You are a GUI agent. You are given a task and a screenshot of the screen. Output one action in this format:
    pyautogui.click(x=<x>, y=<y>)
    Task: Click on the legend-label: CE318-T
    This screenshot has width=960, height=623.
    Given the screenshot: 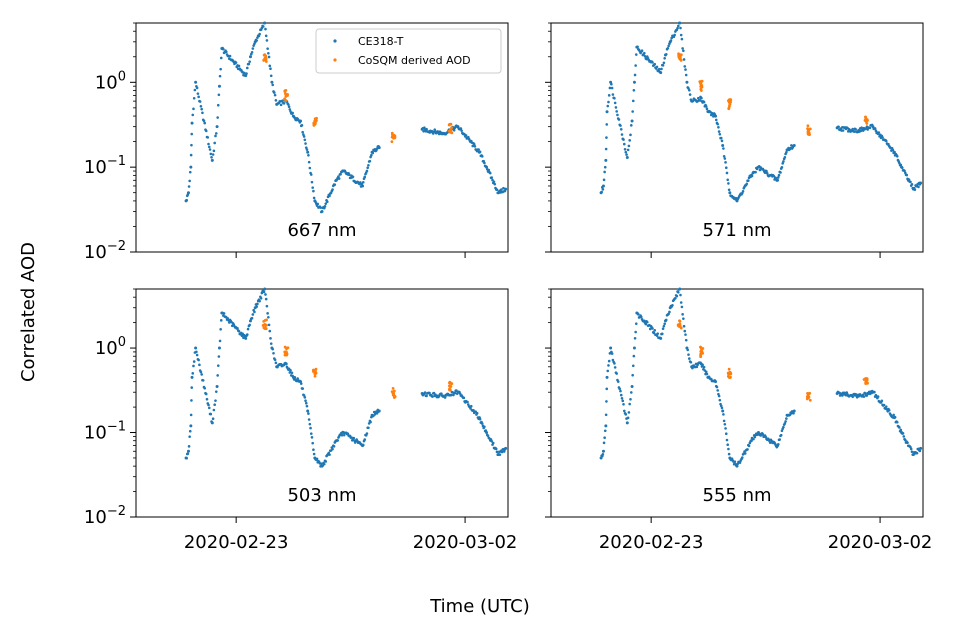 What is the action you would take?
    pyautogui.click(x=381, y=41)
    